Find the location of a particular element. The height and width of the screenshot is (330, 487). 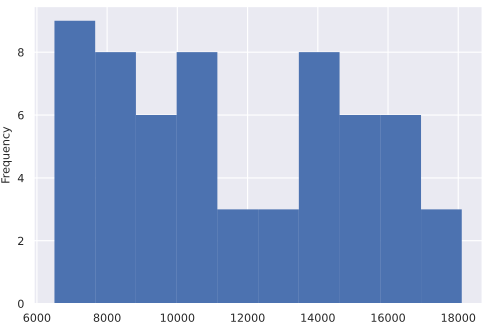

y-tick-label: 0 is located at coordinates (21, 304).